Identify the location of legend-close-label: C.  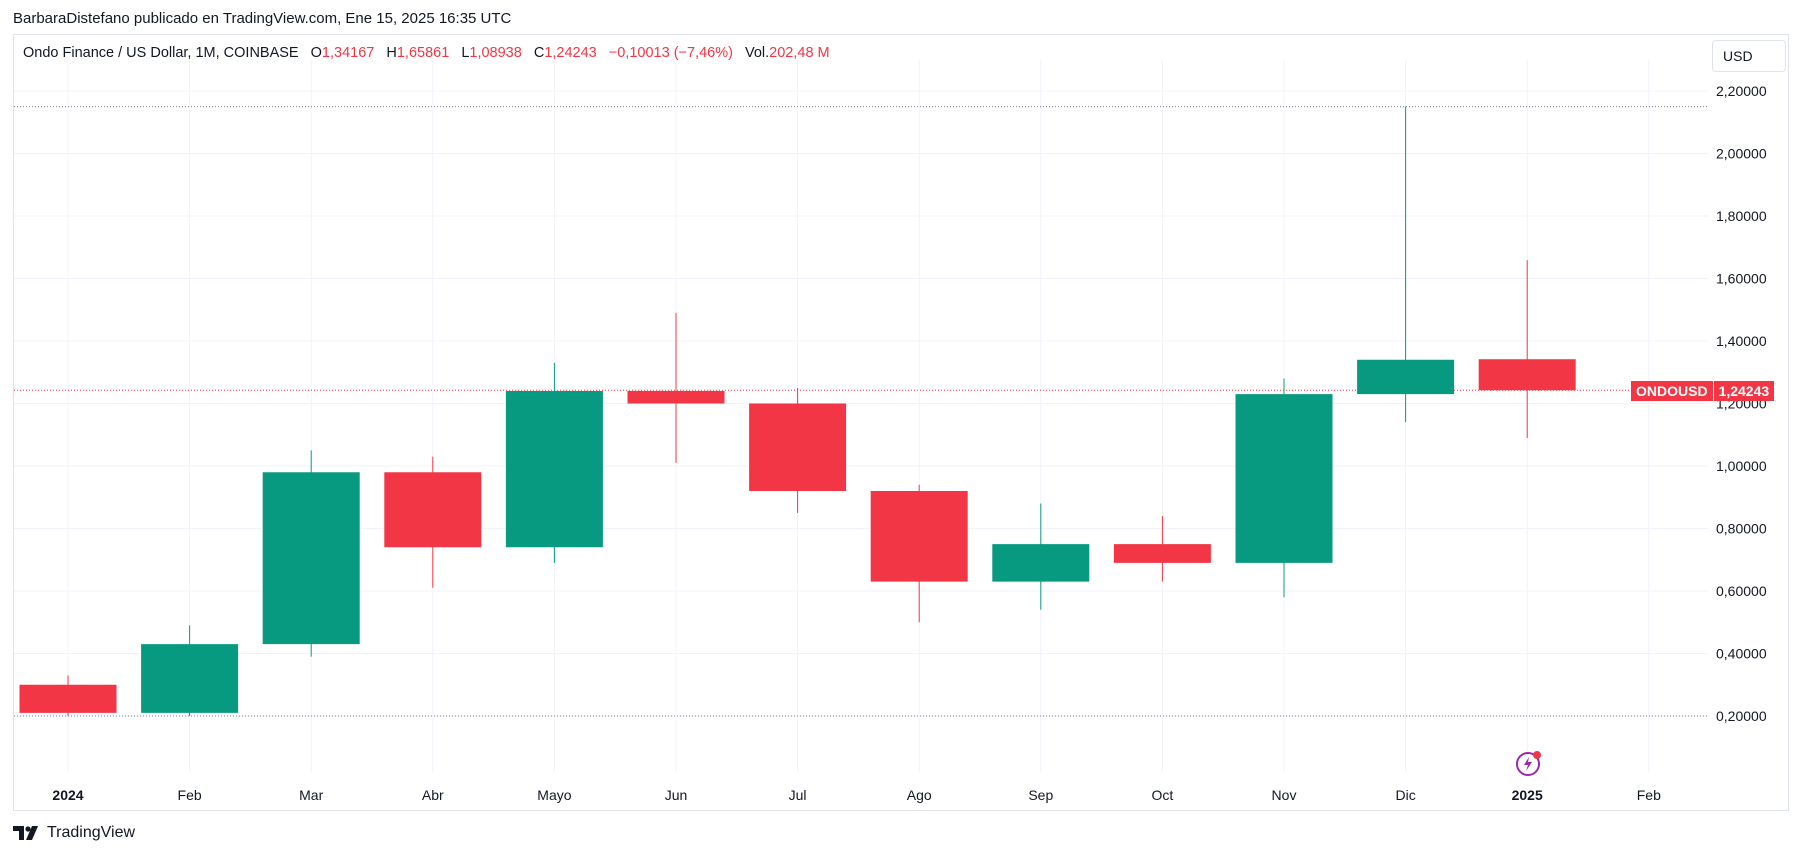
(539, 53).